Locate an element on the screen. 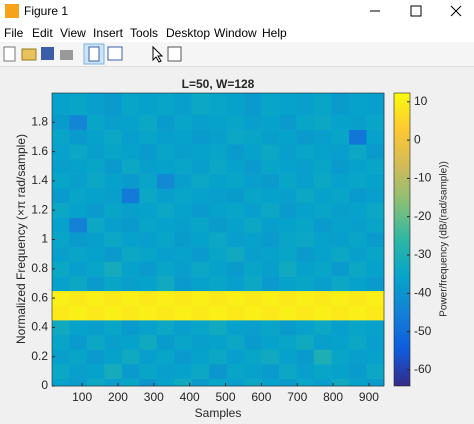  menu-item: View is located at coordinates (73, 33).